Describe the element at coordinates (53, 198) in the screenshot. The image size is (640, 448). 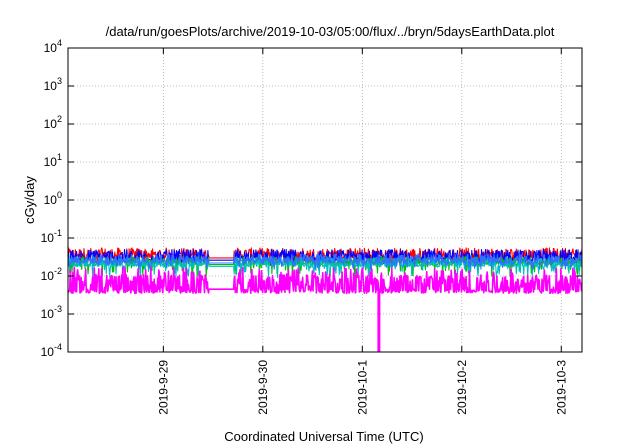
I see `y-tick-label: 10⁰` at that location.